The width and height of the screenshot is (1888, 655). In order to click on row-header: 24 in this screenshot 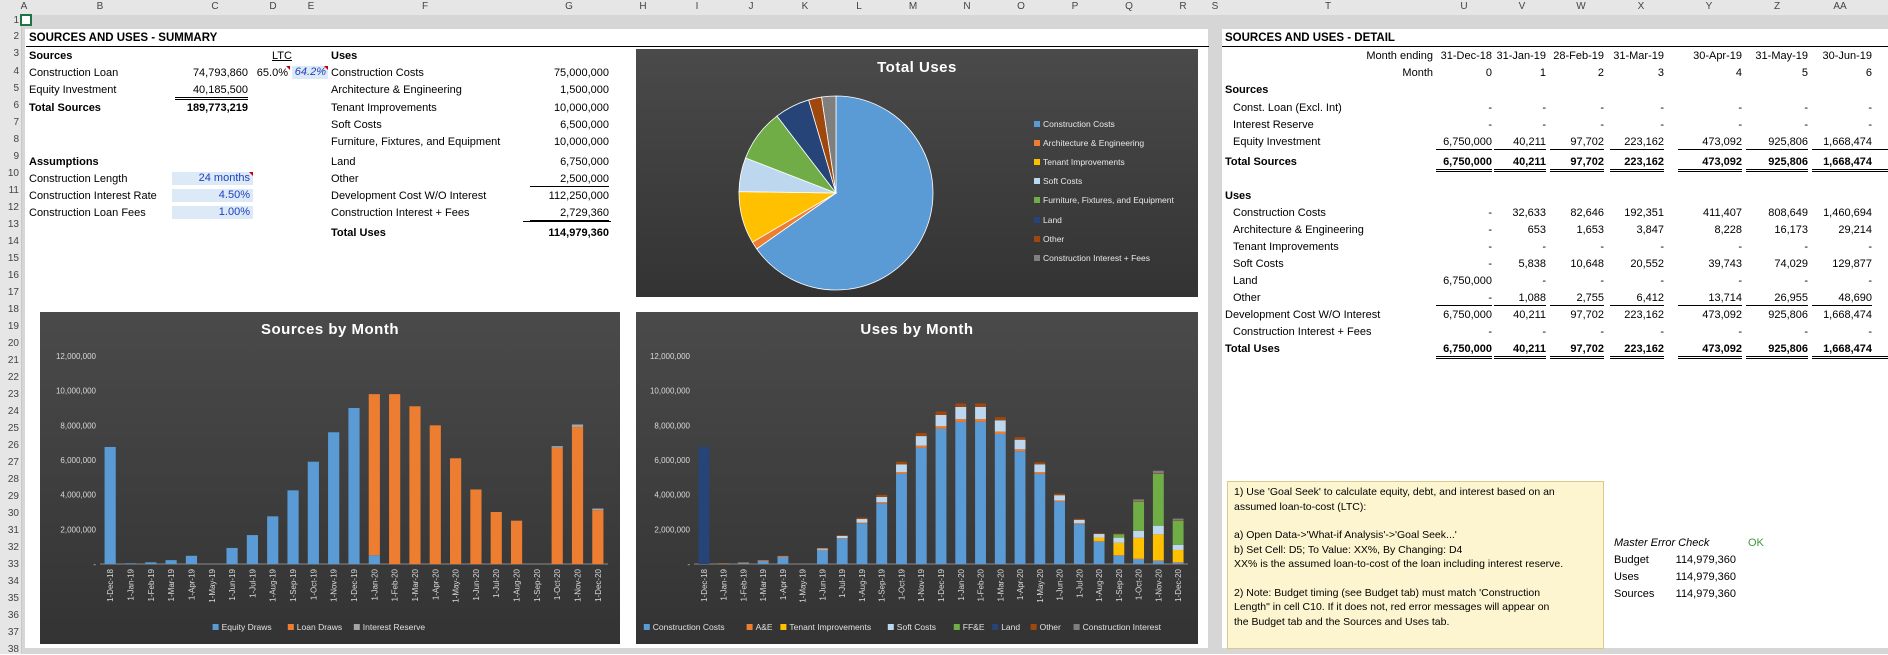, I will do `click(13, 411)`.